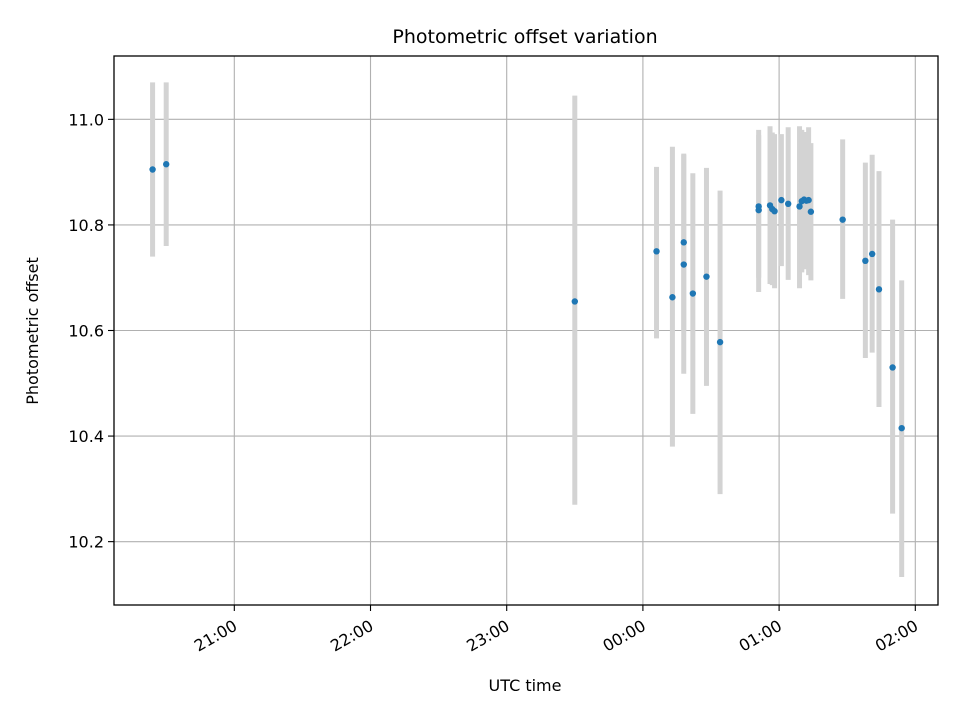 This screenshot has width=960, height=720. Describe the element at coordinates (86, 225) in the screenshot. I see `y-tick-label: 10.8` at that location.